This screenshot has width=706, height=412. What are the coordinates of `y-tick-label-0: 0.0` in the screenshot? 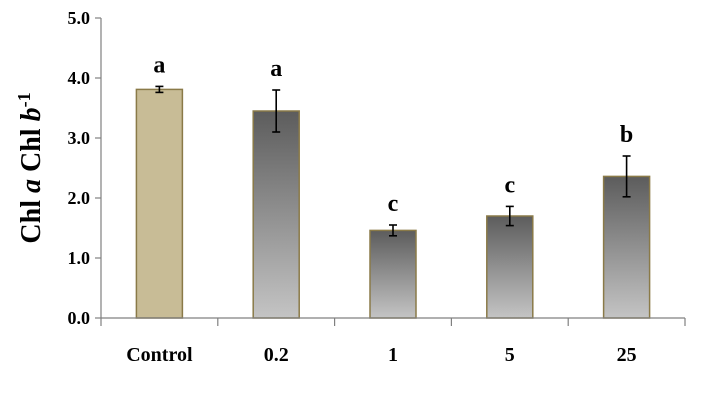 It's located at (79, 318).